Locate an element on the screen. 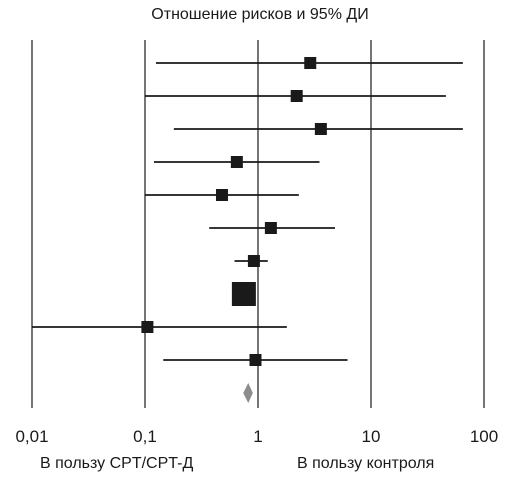  x-tick-label: 1 is located at coordinates (257, 436).